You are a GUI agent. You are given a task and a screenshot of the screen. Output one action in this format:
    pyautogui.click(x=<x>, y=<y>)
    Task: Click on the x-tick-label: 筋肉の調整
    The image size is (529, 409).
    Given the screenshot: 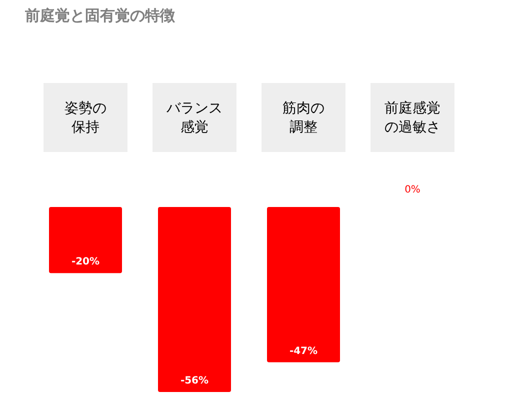 What is the action you would take?
    pyautogui.click(x=303, y=118)
    